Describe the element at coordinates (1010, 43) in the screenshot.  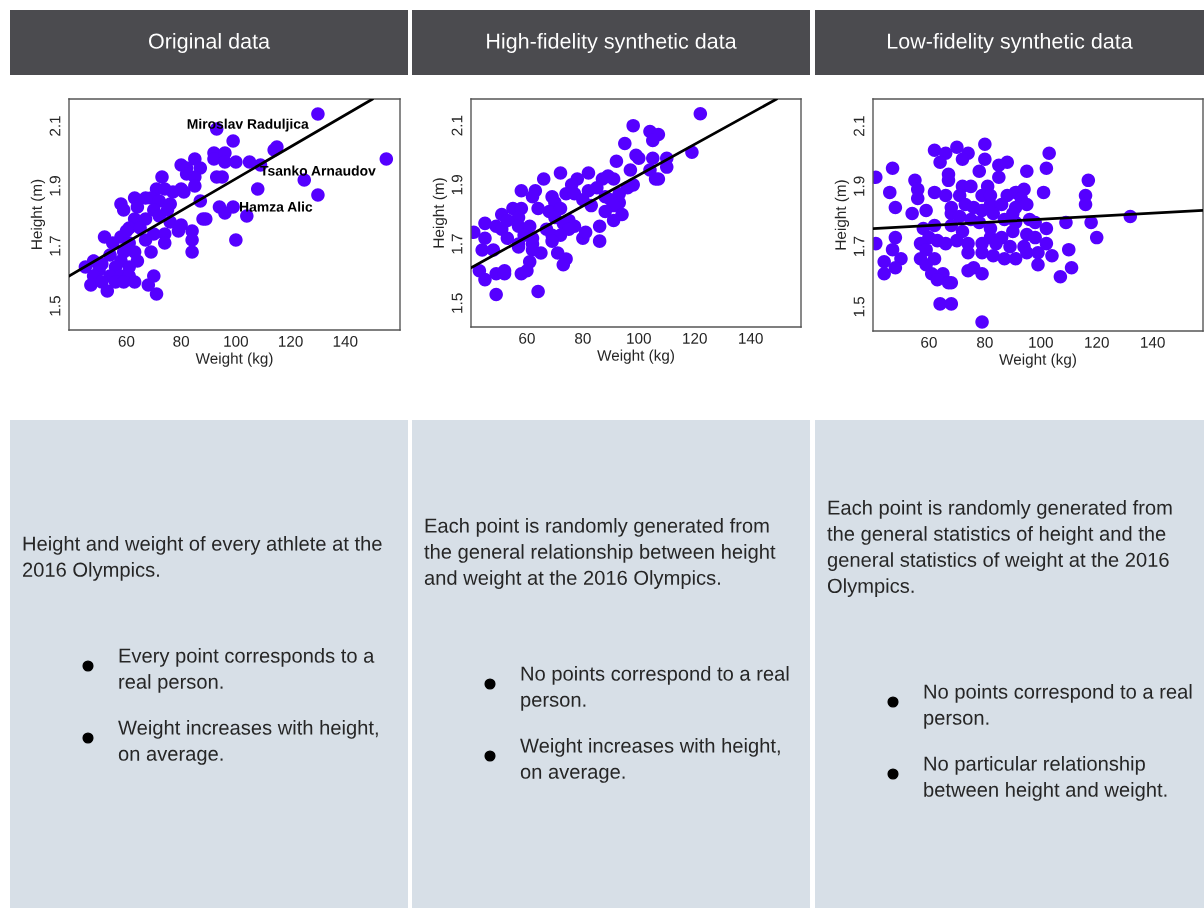
I see `chart-title: Low-fidelity synthetic data` at that location.